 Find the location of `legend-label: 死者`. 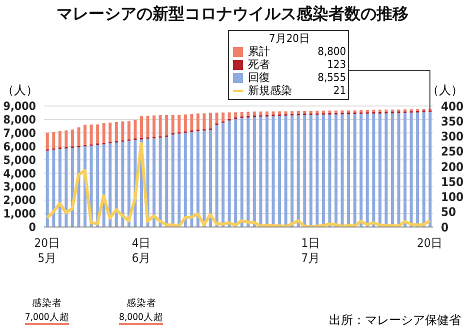

legend-label: 死者 is located at coordinates (259, 64).